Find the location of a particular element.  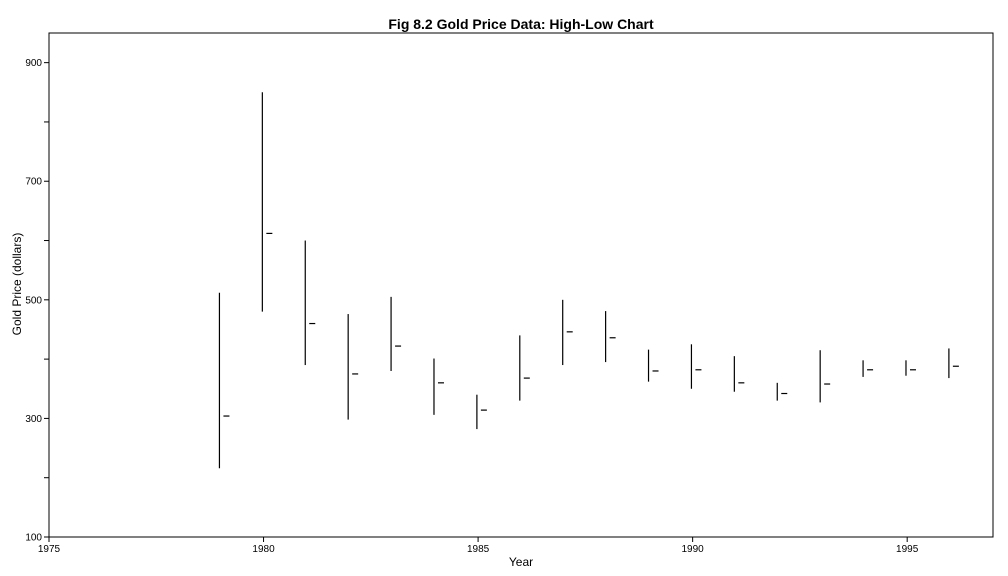

x-axis: 1975 1980 1985 1990 1995 is located at coordinates (478, 546).